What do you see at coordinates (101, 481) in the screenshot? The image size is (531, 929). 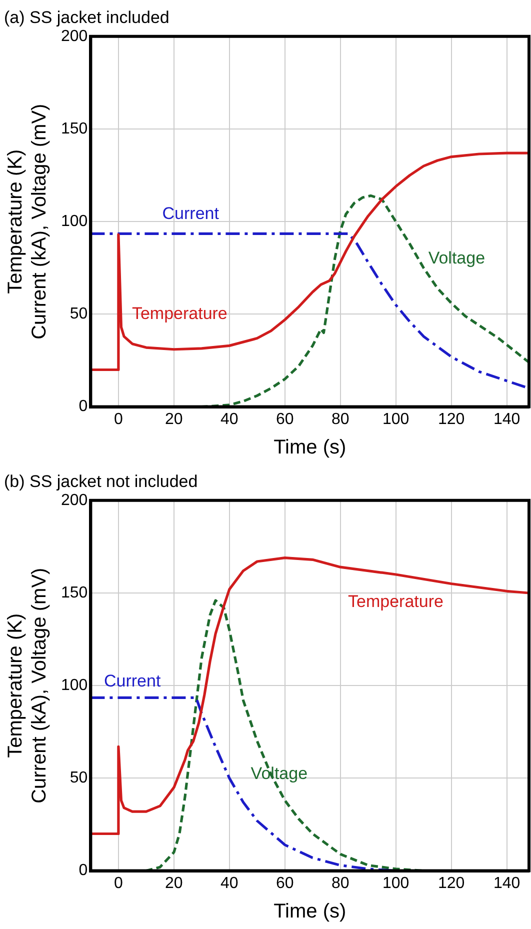 I see `chart-title: (b) SS jacket not included` at bounding box center [101, 481].